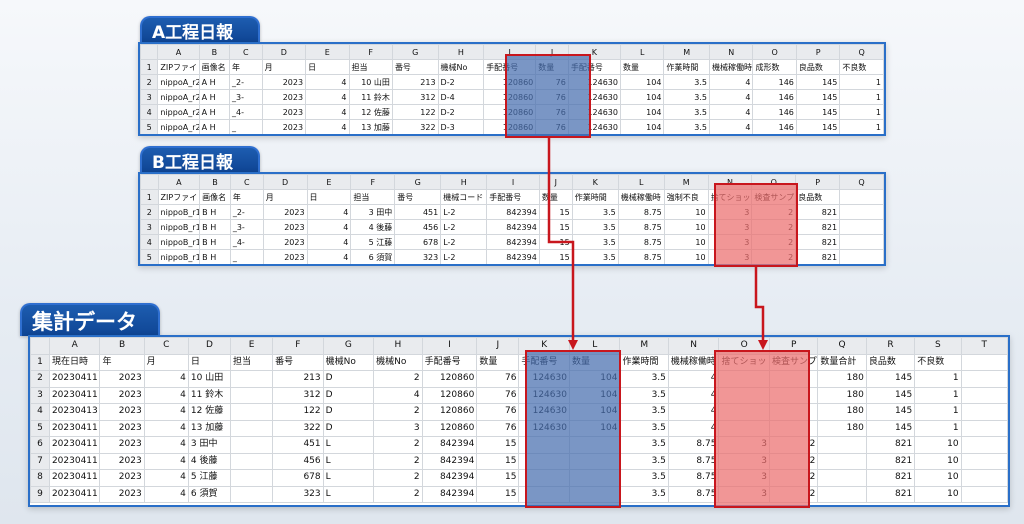 Image resolution: width=1024 pixels, height=524 pixels. I want to click on cell: 122, so click(415, 112).